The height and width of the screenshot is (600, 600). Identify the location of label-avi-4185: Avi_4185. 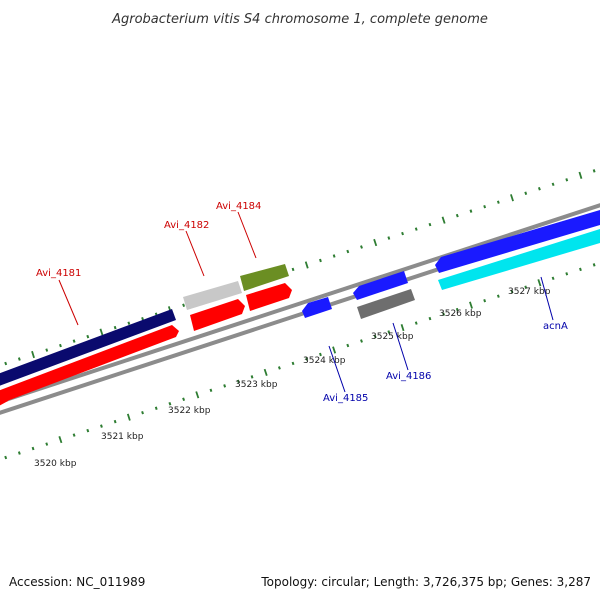
(345, 398).